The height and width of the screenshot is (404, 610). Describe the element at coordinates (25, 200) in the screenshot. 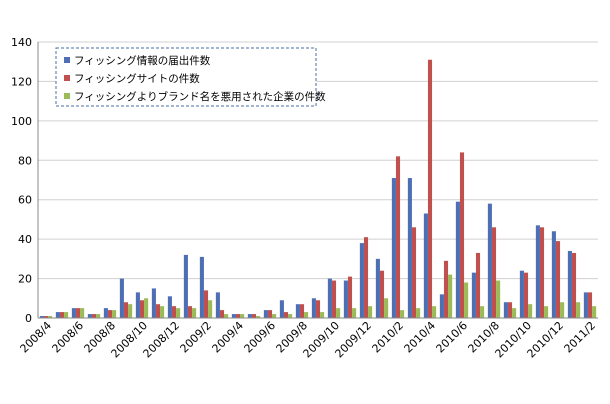

I see `y-tick-label: 60` at that location.